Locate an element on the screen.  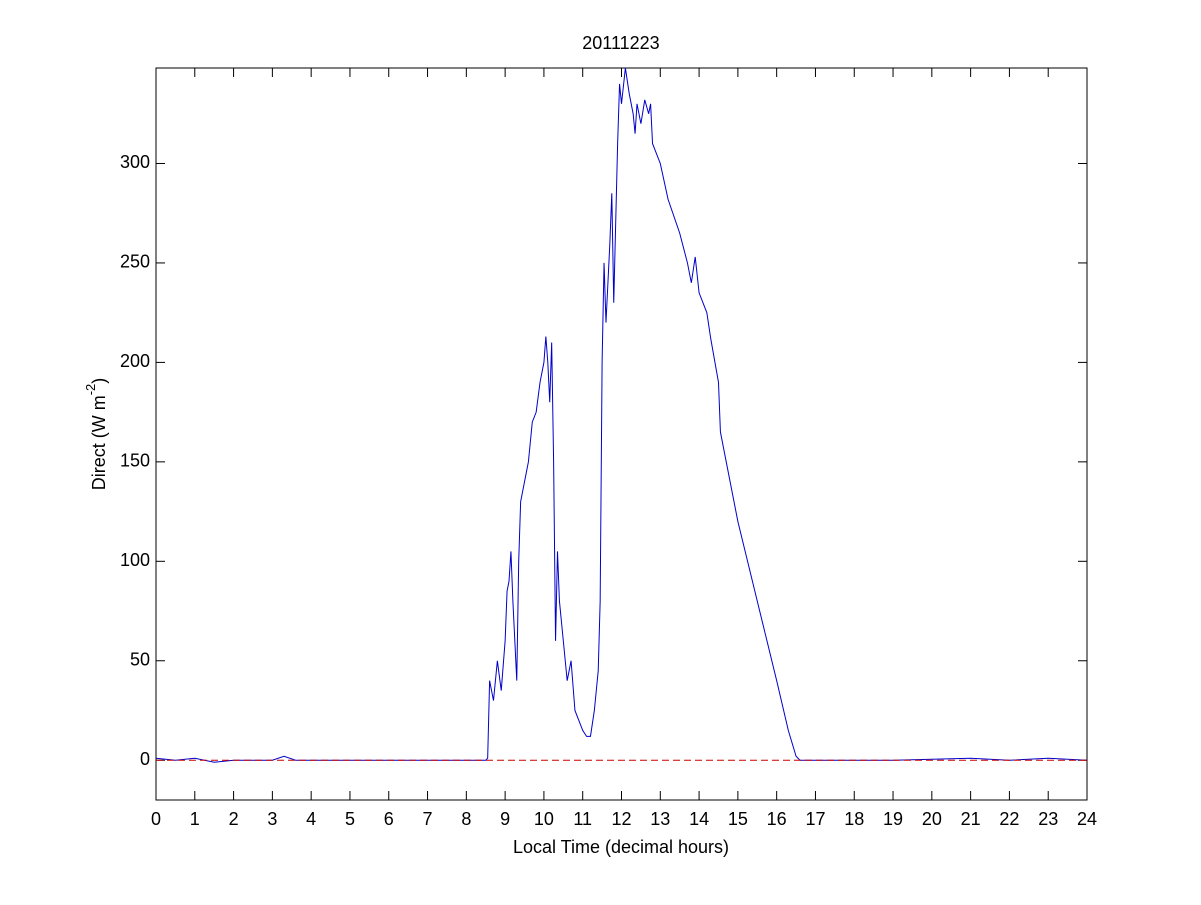
x-axis-label: Local Time (decimal hours) is located at coordinates (621, 847).